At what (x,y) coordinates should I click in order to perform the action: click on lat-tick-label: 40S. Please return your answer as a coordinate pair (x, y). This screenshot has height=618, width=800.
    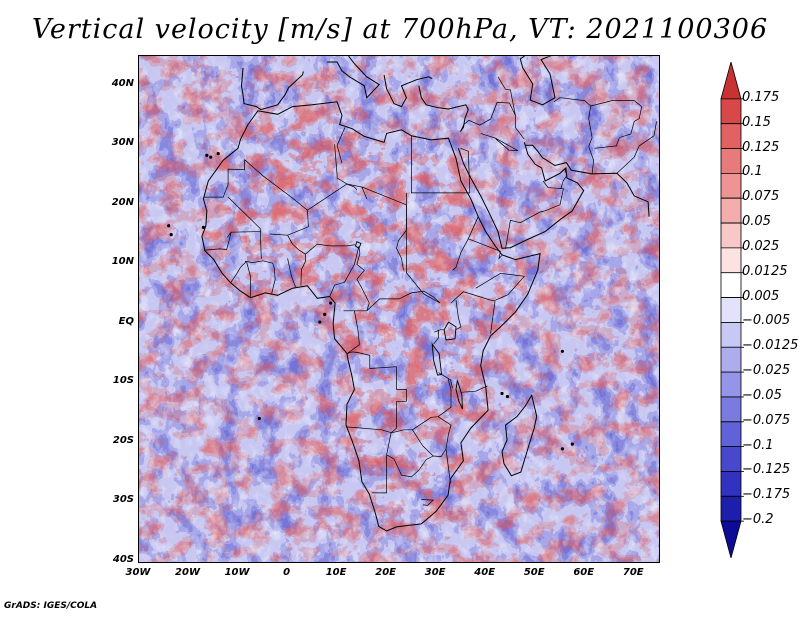
    Looking at the image, I should click on (123, 559).